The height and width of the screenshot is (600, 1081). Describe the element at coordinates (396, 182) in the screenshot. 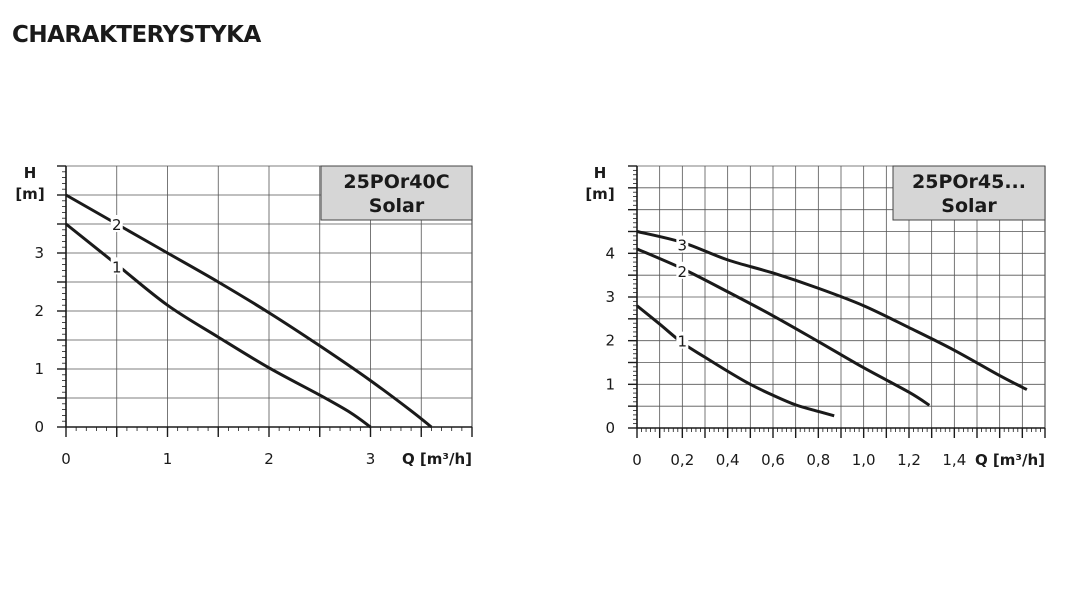

I see `pump-model-label: 25POr40C` at that location.